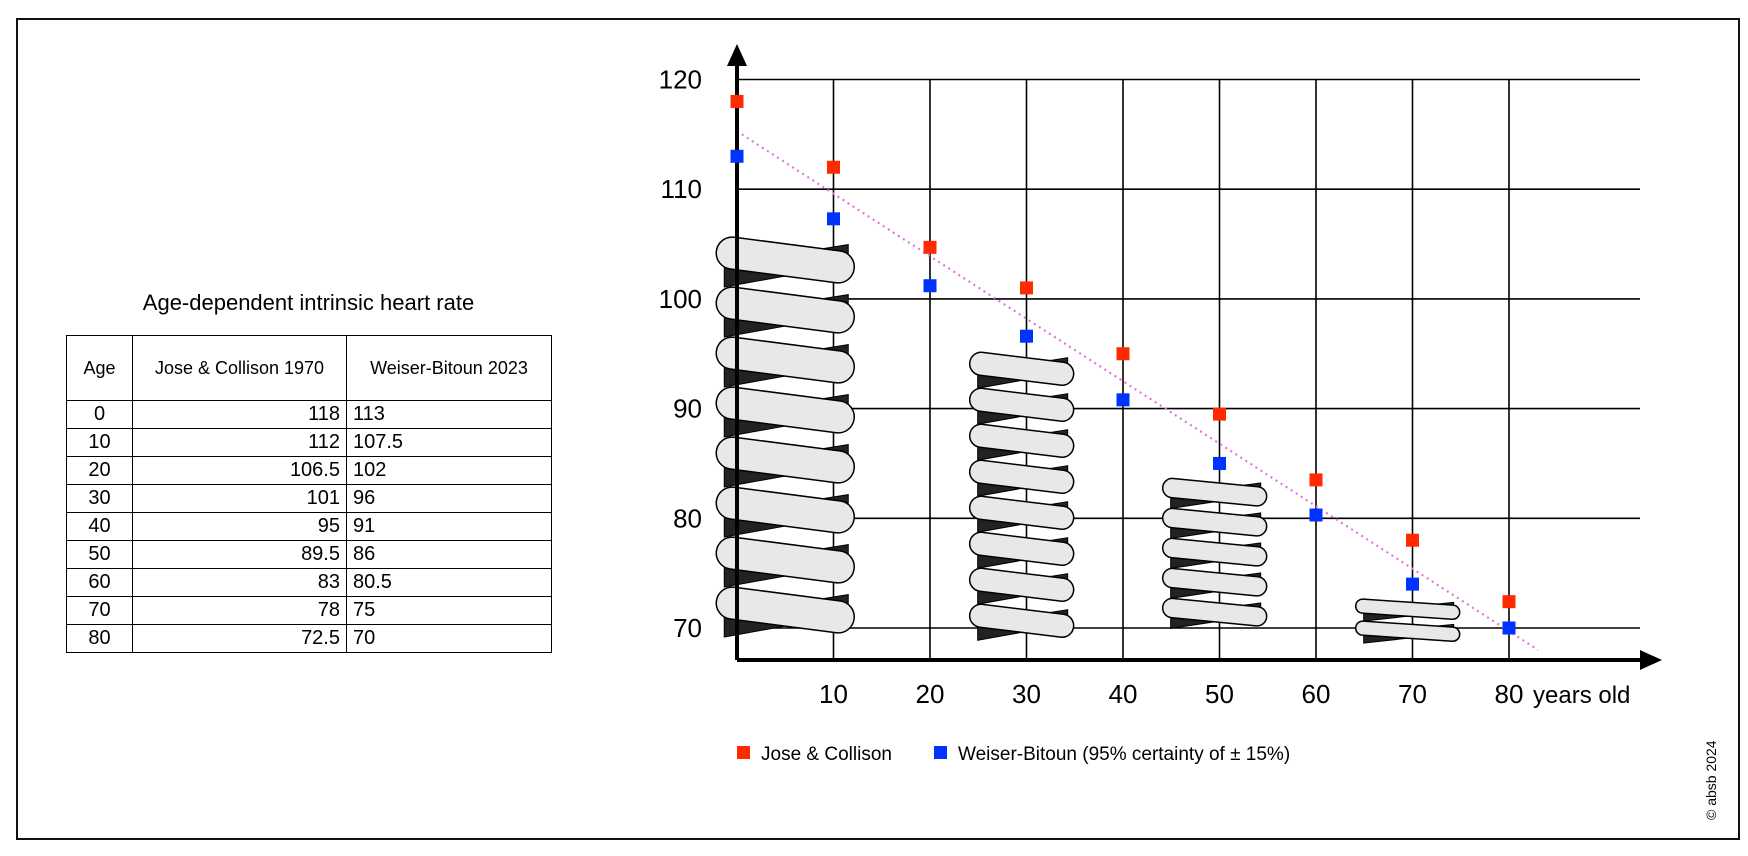 This screenshot has height=856, width=1748. What do you see at coordinates (309, 442) in the screenshot?
I see `table-row: 10 112 107.5` at bounding box center [309, 442].